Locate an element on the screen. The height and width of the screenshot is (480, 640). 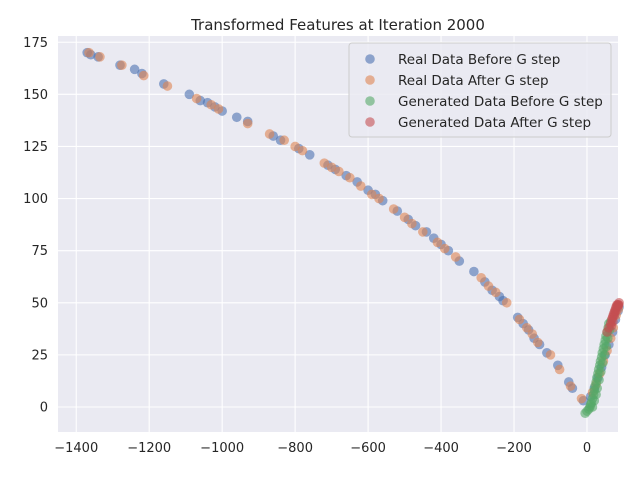
legend-label: Real Data Before G step is located at coordinates (479, 60).